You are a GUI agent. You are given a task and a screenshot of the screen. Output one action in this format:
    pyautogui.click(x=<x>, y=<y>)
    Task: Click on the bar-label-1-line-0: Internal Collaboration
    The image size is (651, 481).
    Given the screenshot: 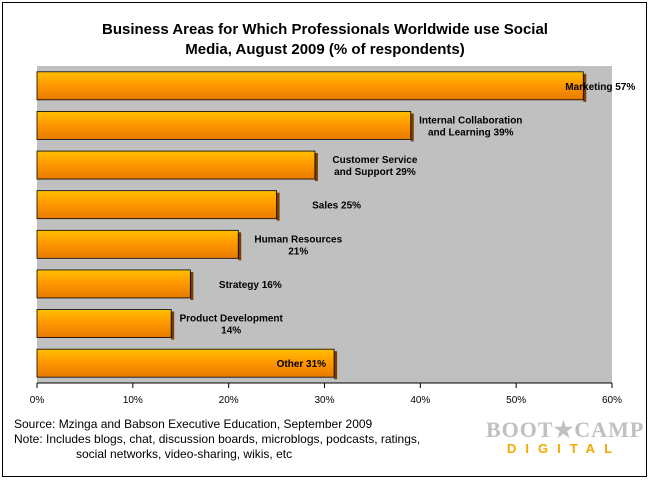 What is the action you would take?
    pyautogui.click(x=470, y=120)
    